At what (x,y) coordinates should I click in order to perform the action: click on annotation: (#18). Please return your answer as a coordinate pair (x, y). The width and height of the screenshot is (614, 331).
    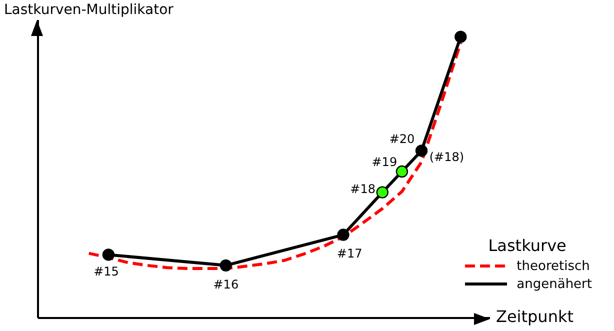
    Looking at the image, I should click on (446, 157).